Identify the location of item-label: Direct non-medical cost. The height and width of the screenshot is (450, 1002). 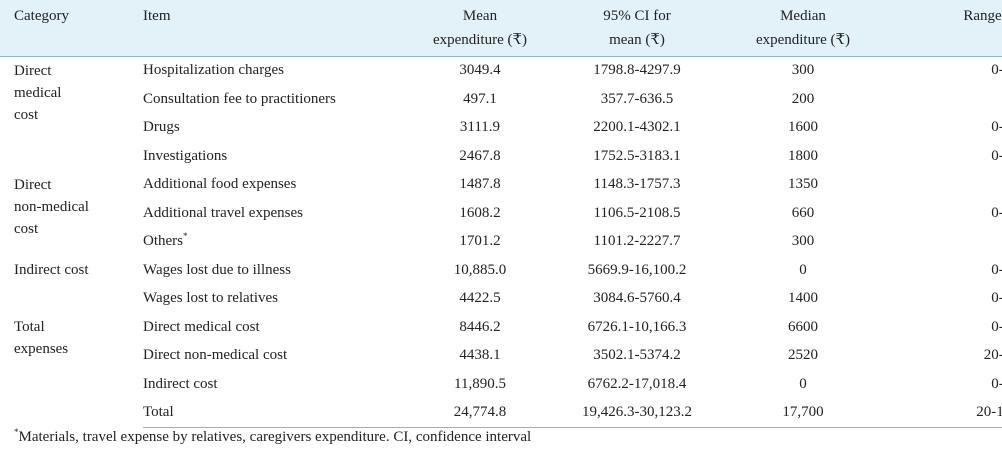
(215, 355).